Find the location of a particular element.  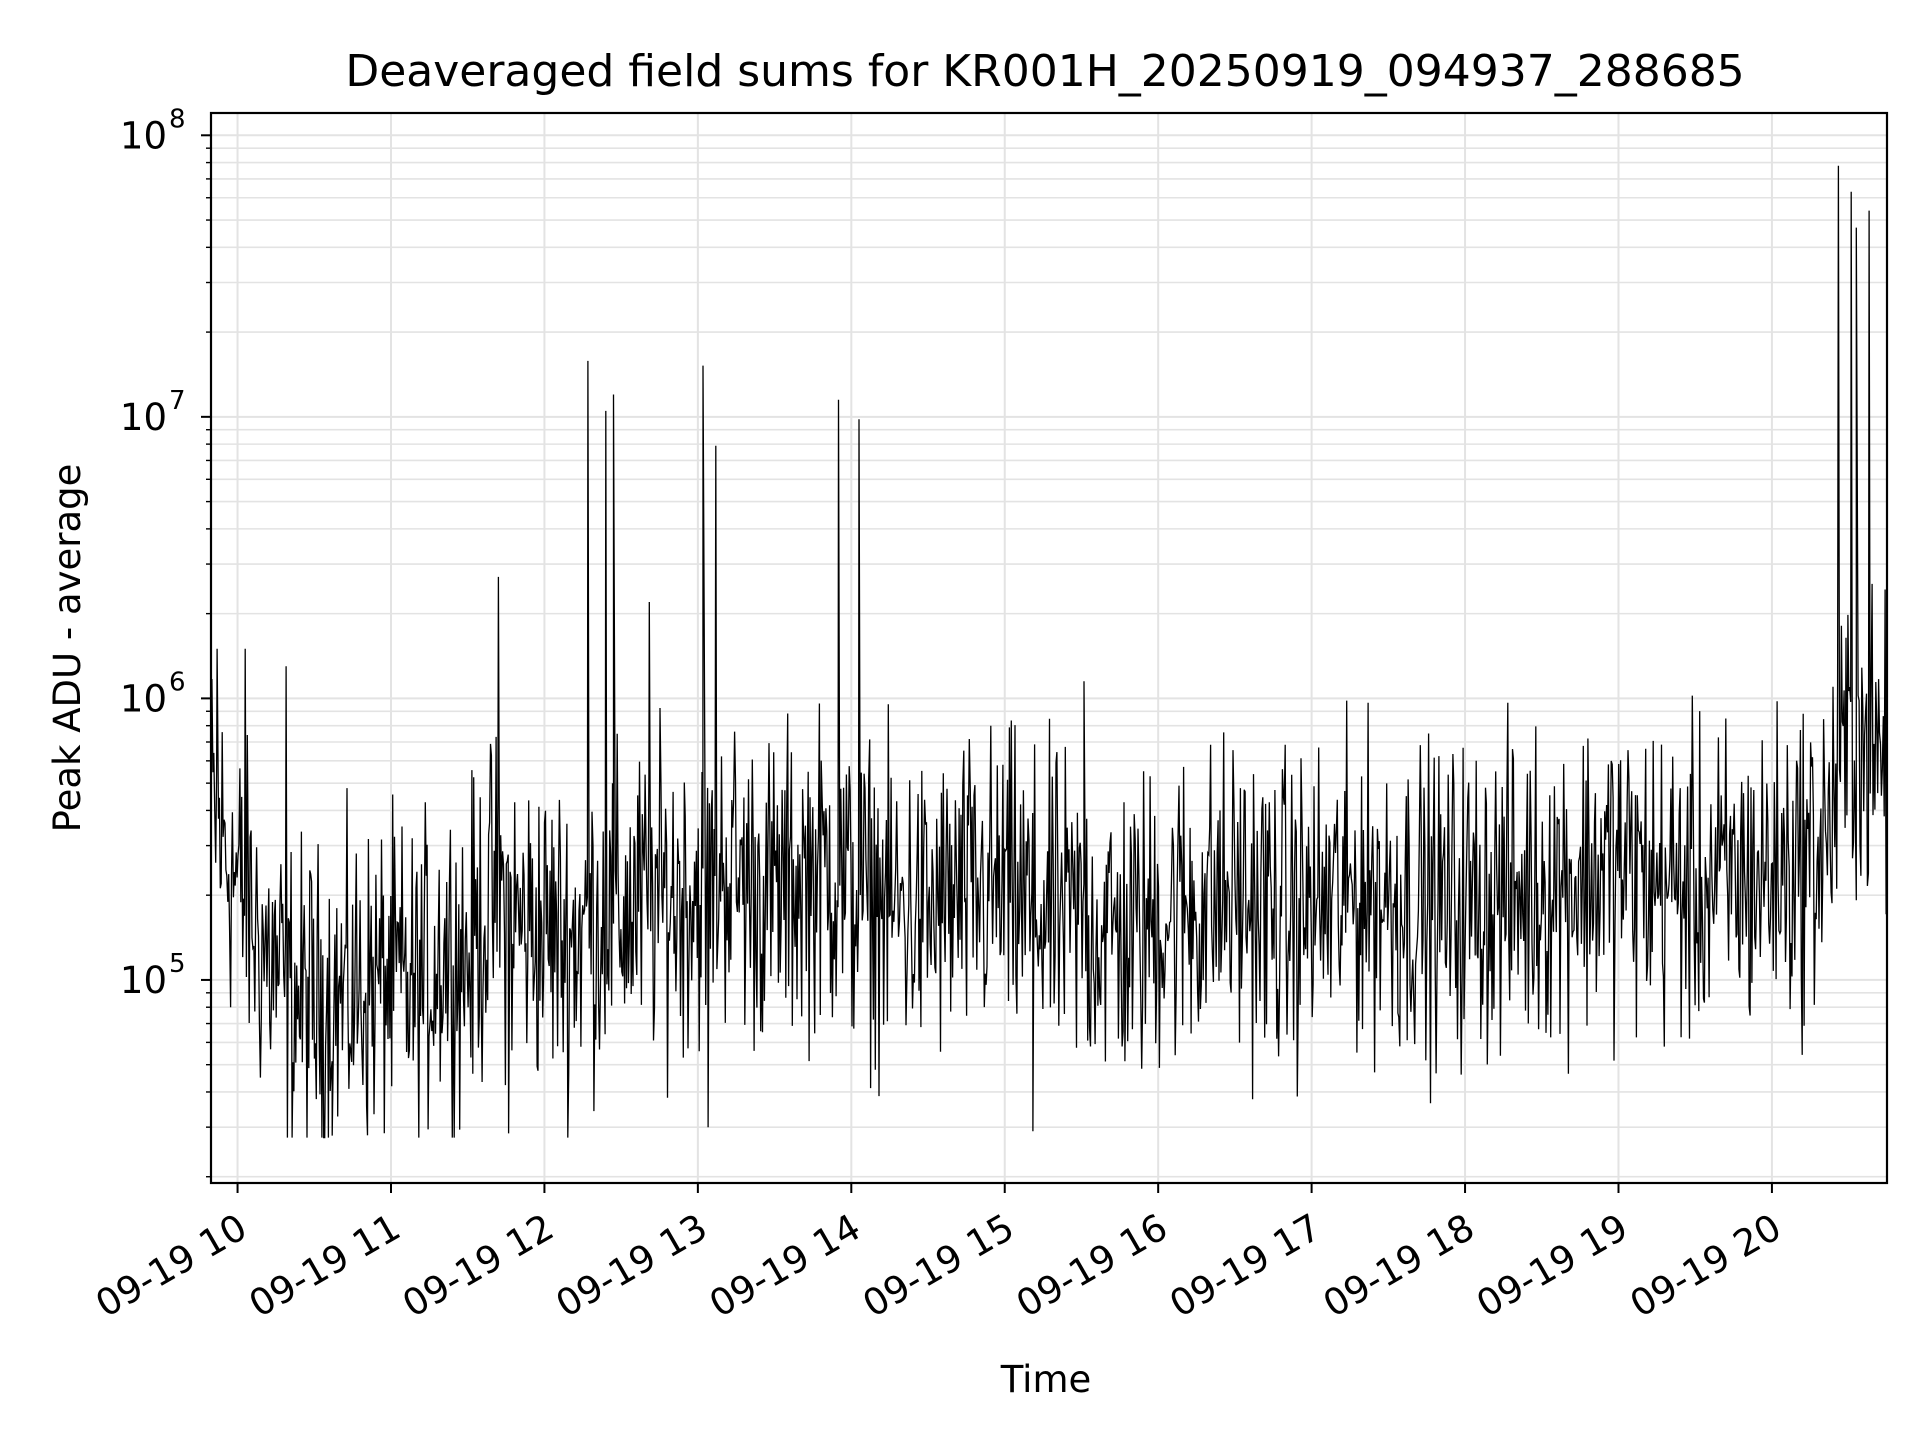

x-axis-label: Time is located at coordinates (1046, 1379).